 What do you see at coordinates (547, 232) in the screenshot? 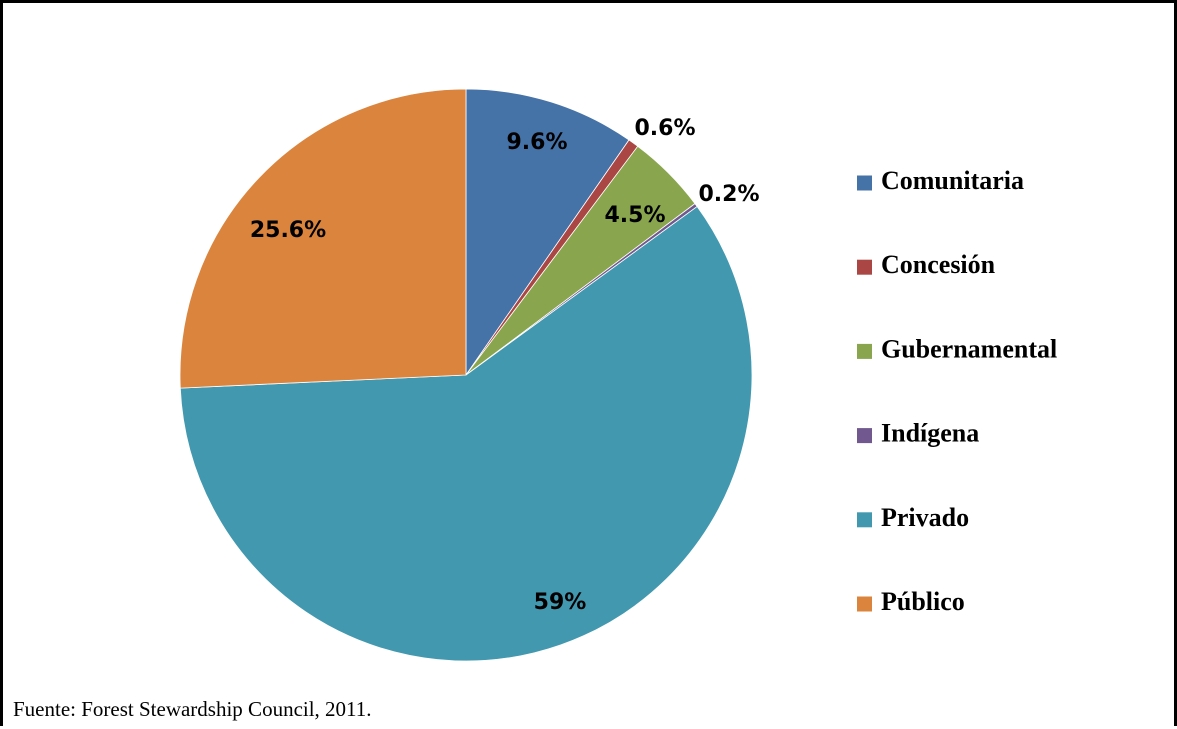
I see `pie-slice-comunitaria` at bounding box center [547, 232].